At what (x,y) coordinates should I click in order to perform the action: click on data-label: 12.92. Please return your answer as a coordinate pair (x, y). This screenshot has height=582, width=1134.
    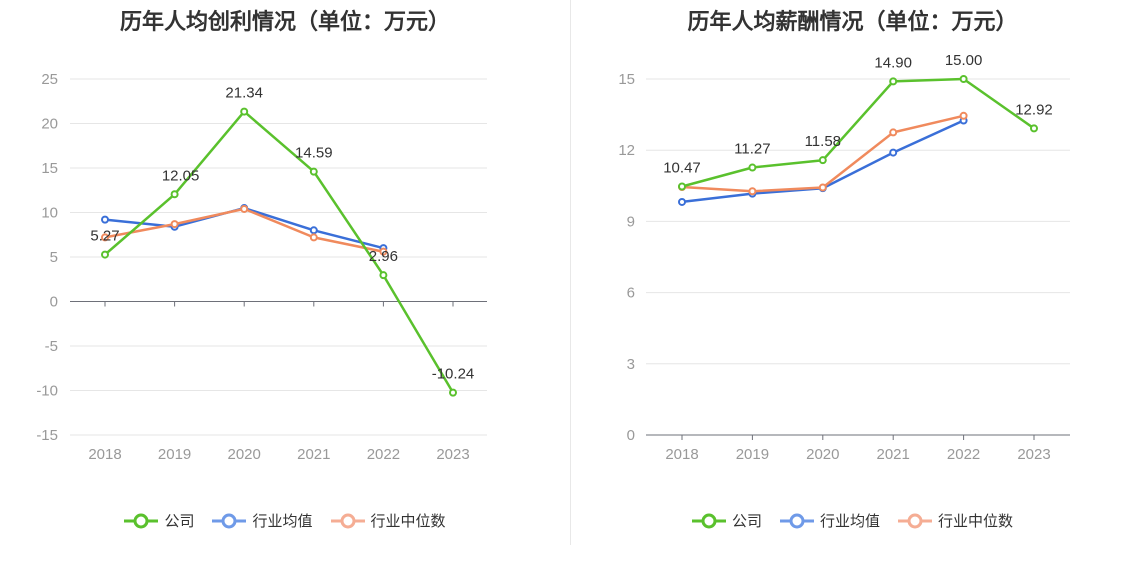
    Looking at the image, I should click on (1034, 109).